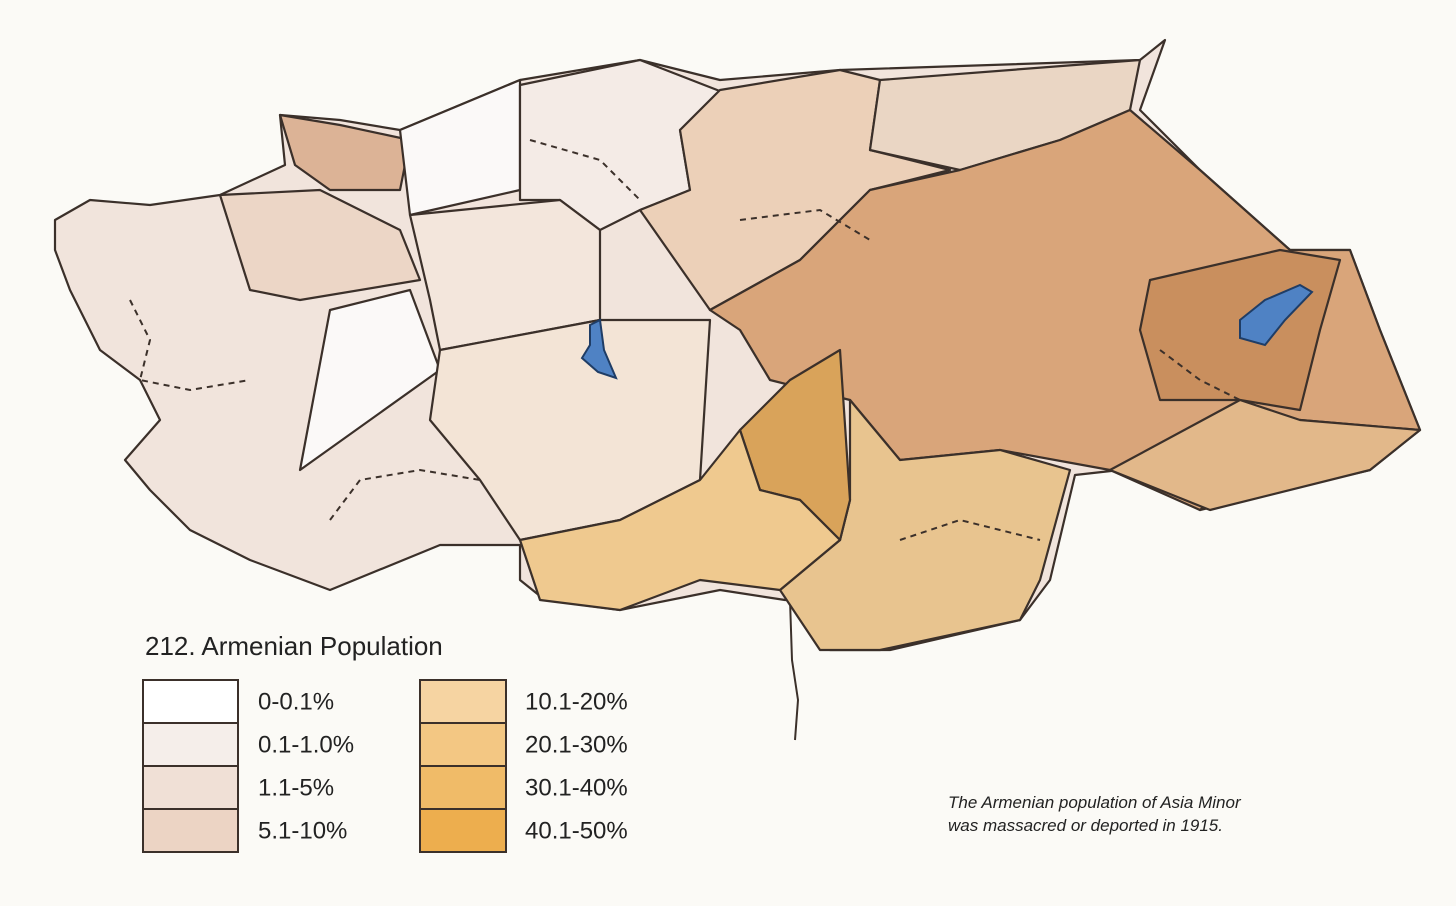 This screenshot has height=906, width=1456. What do you see at coordinates (1085, 825) in the screenshot?
I see `caption: was massacred or deported in 1915.` at bounding box center [1085, 825].